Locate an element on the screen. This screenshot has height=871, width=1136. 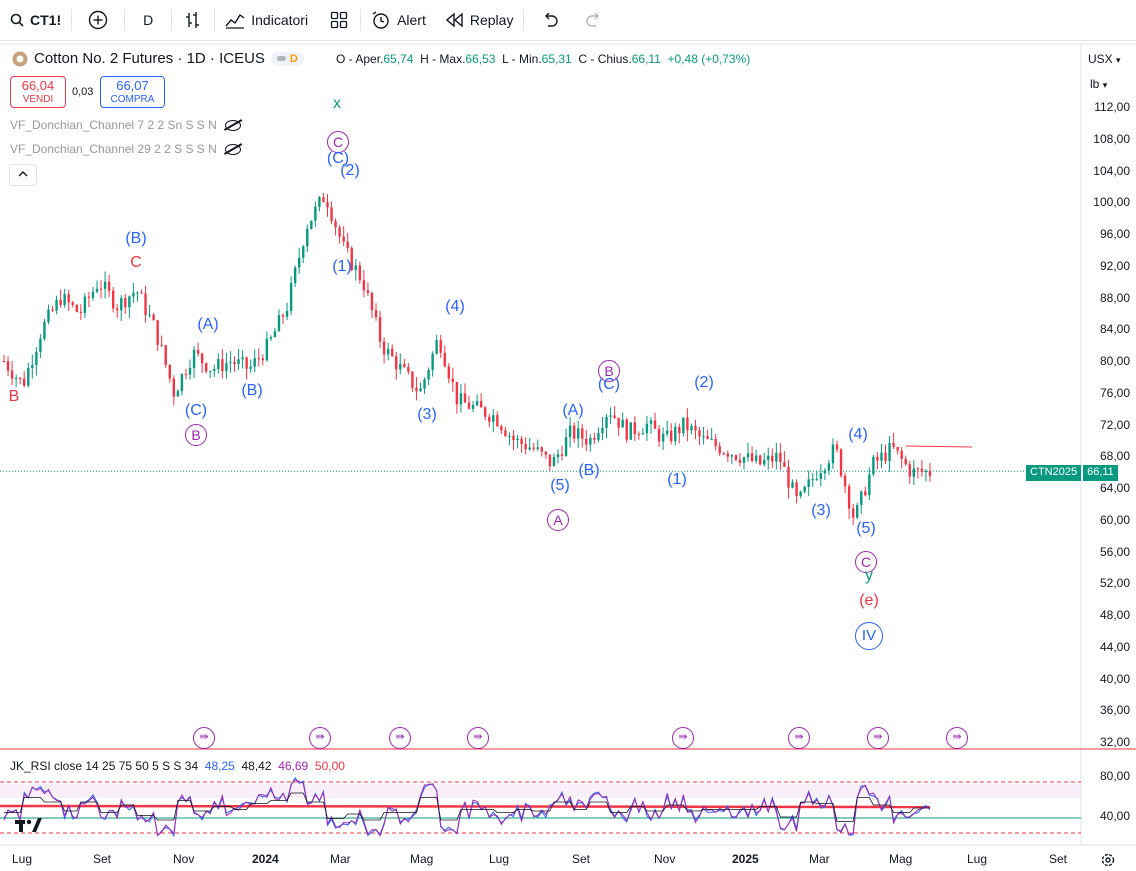
indicator-donchian-7: VF_Donchian_Channel 7 2 2 Sn S S N is located at coordinates (125, 125).